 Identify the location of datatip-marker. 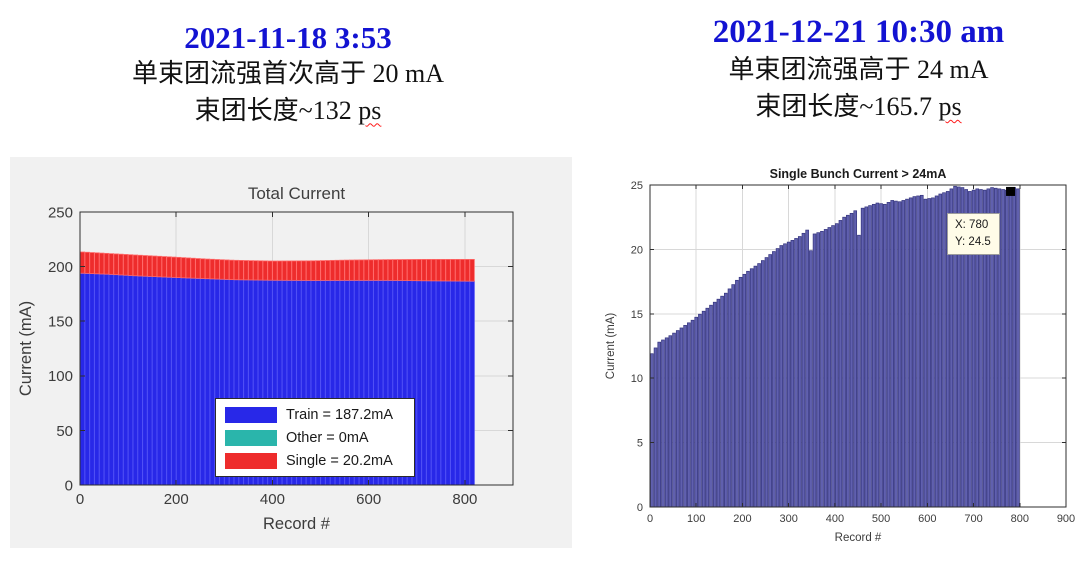
(1011, 191).